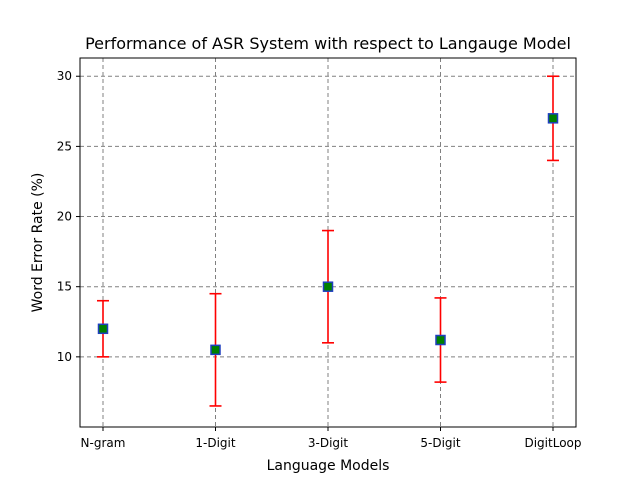 The height and width of the screenshot is (480, 640). Describe the element at coordinates (328, 466) in the screenshot. I see `x-axis-label: Language Models` at that location.